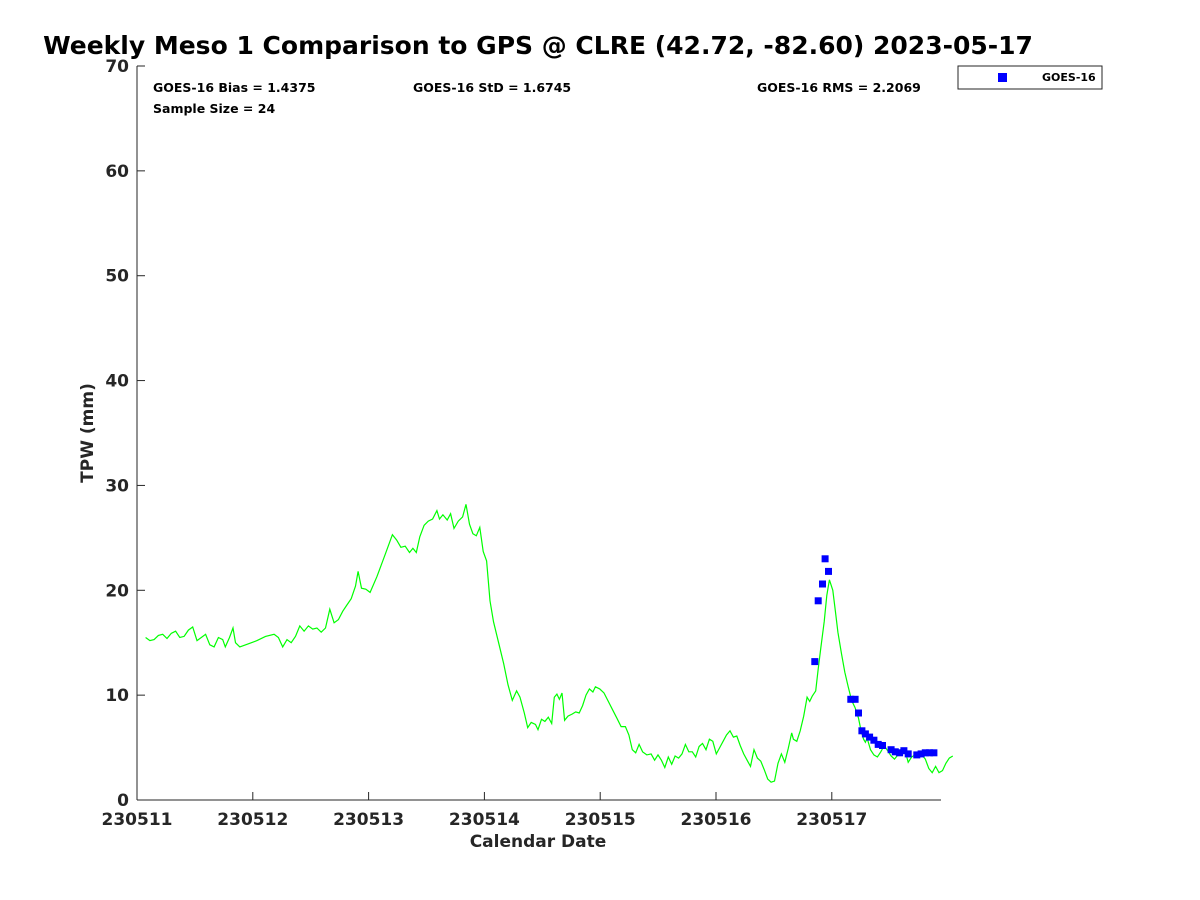 The image size is (1200, 900). What do you see at coordinates (839, 87) in the screenshot?
I see `rms-stat: GOES-16 RMS = 2.2069` at bounding box center [839, 87].